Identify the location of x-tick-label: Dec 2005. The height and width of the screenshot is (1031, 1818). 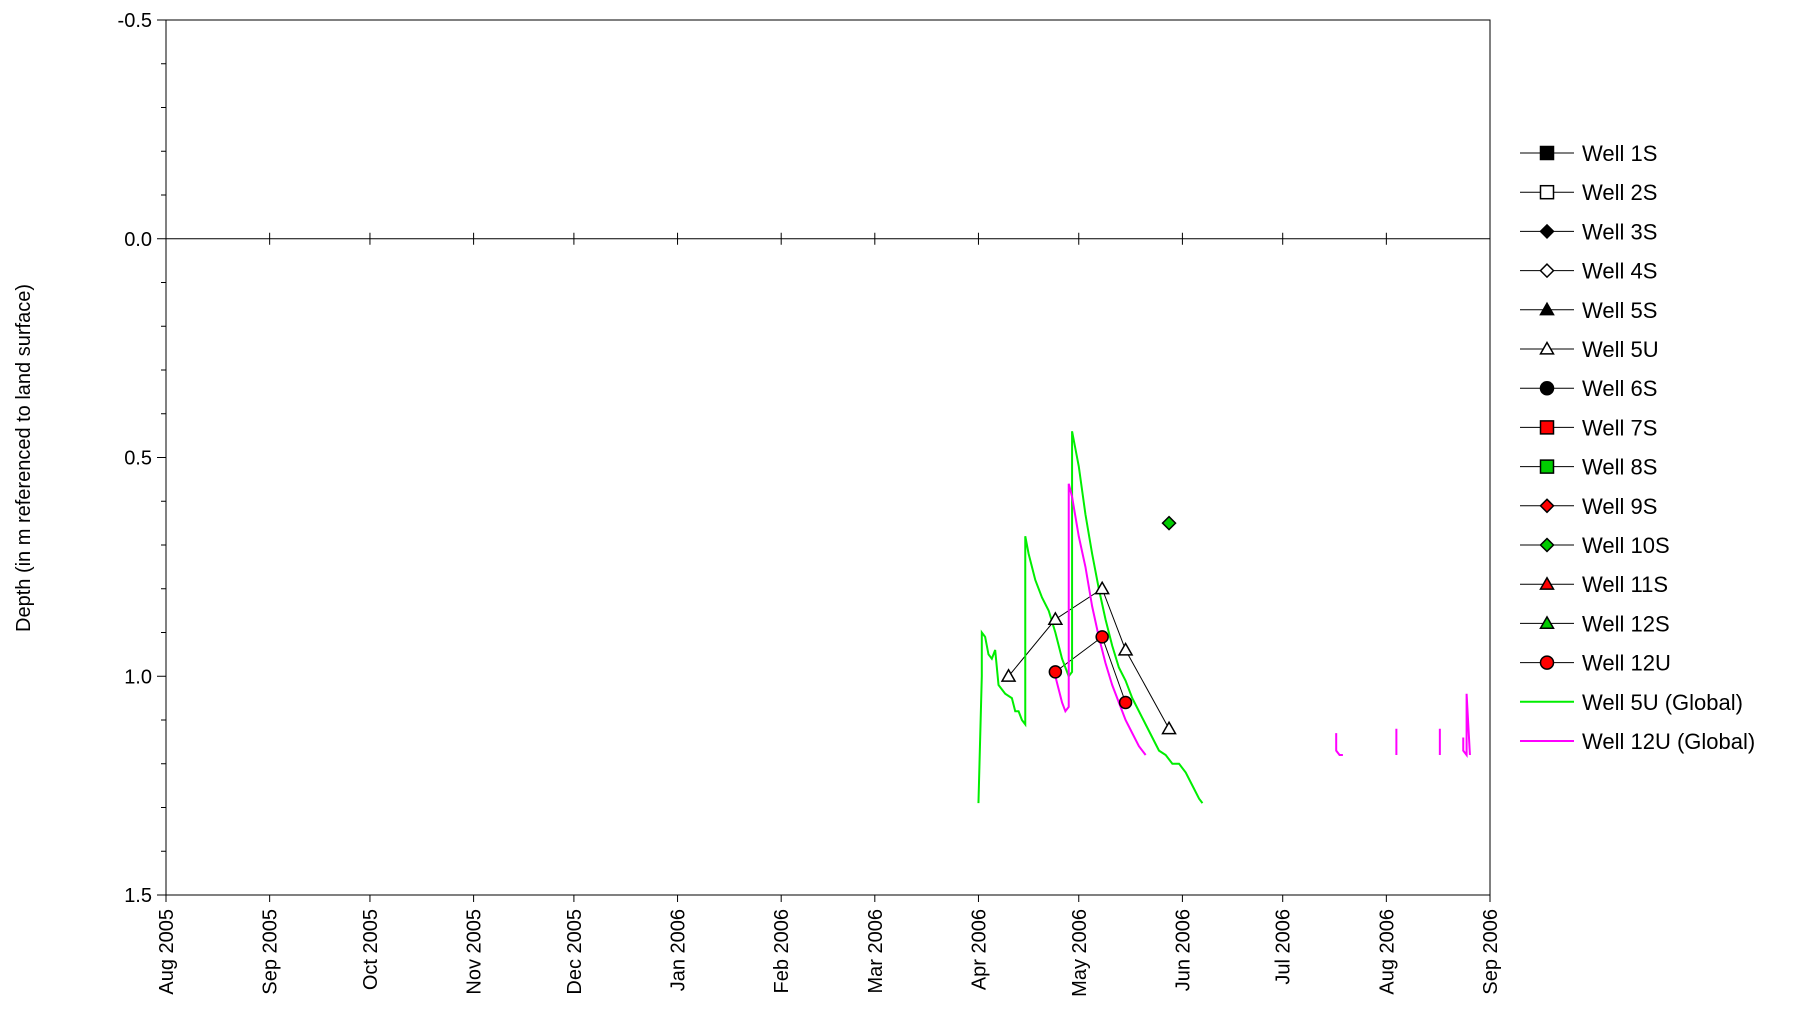
(575, 952).